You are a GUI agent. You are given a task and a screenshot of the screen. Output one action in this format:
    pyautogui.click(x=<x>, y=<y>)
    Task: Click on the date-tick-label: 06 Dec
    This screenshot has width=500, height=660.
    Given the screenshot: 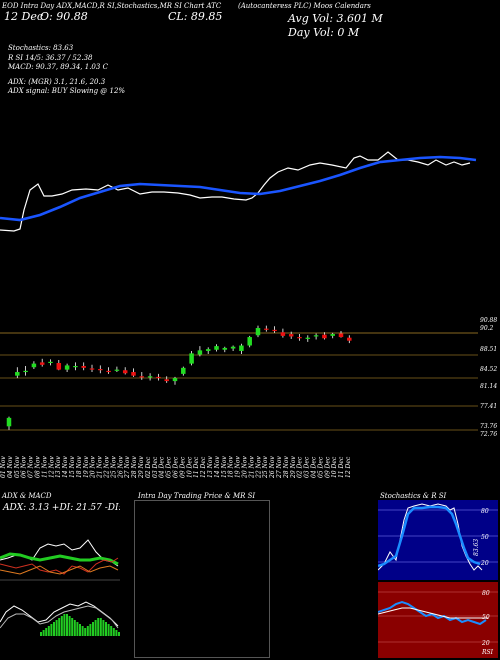 What is the action you would take?
    pyautogui.click(x=176, y=467)
    